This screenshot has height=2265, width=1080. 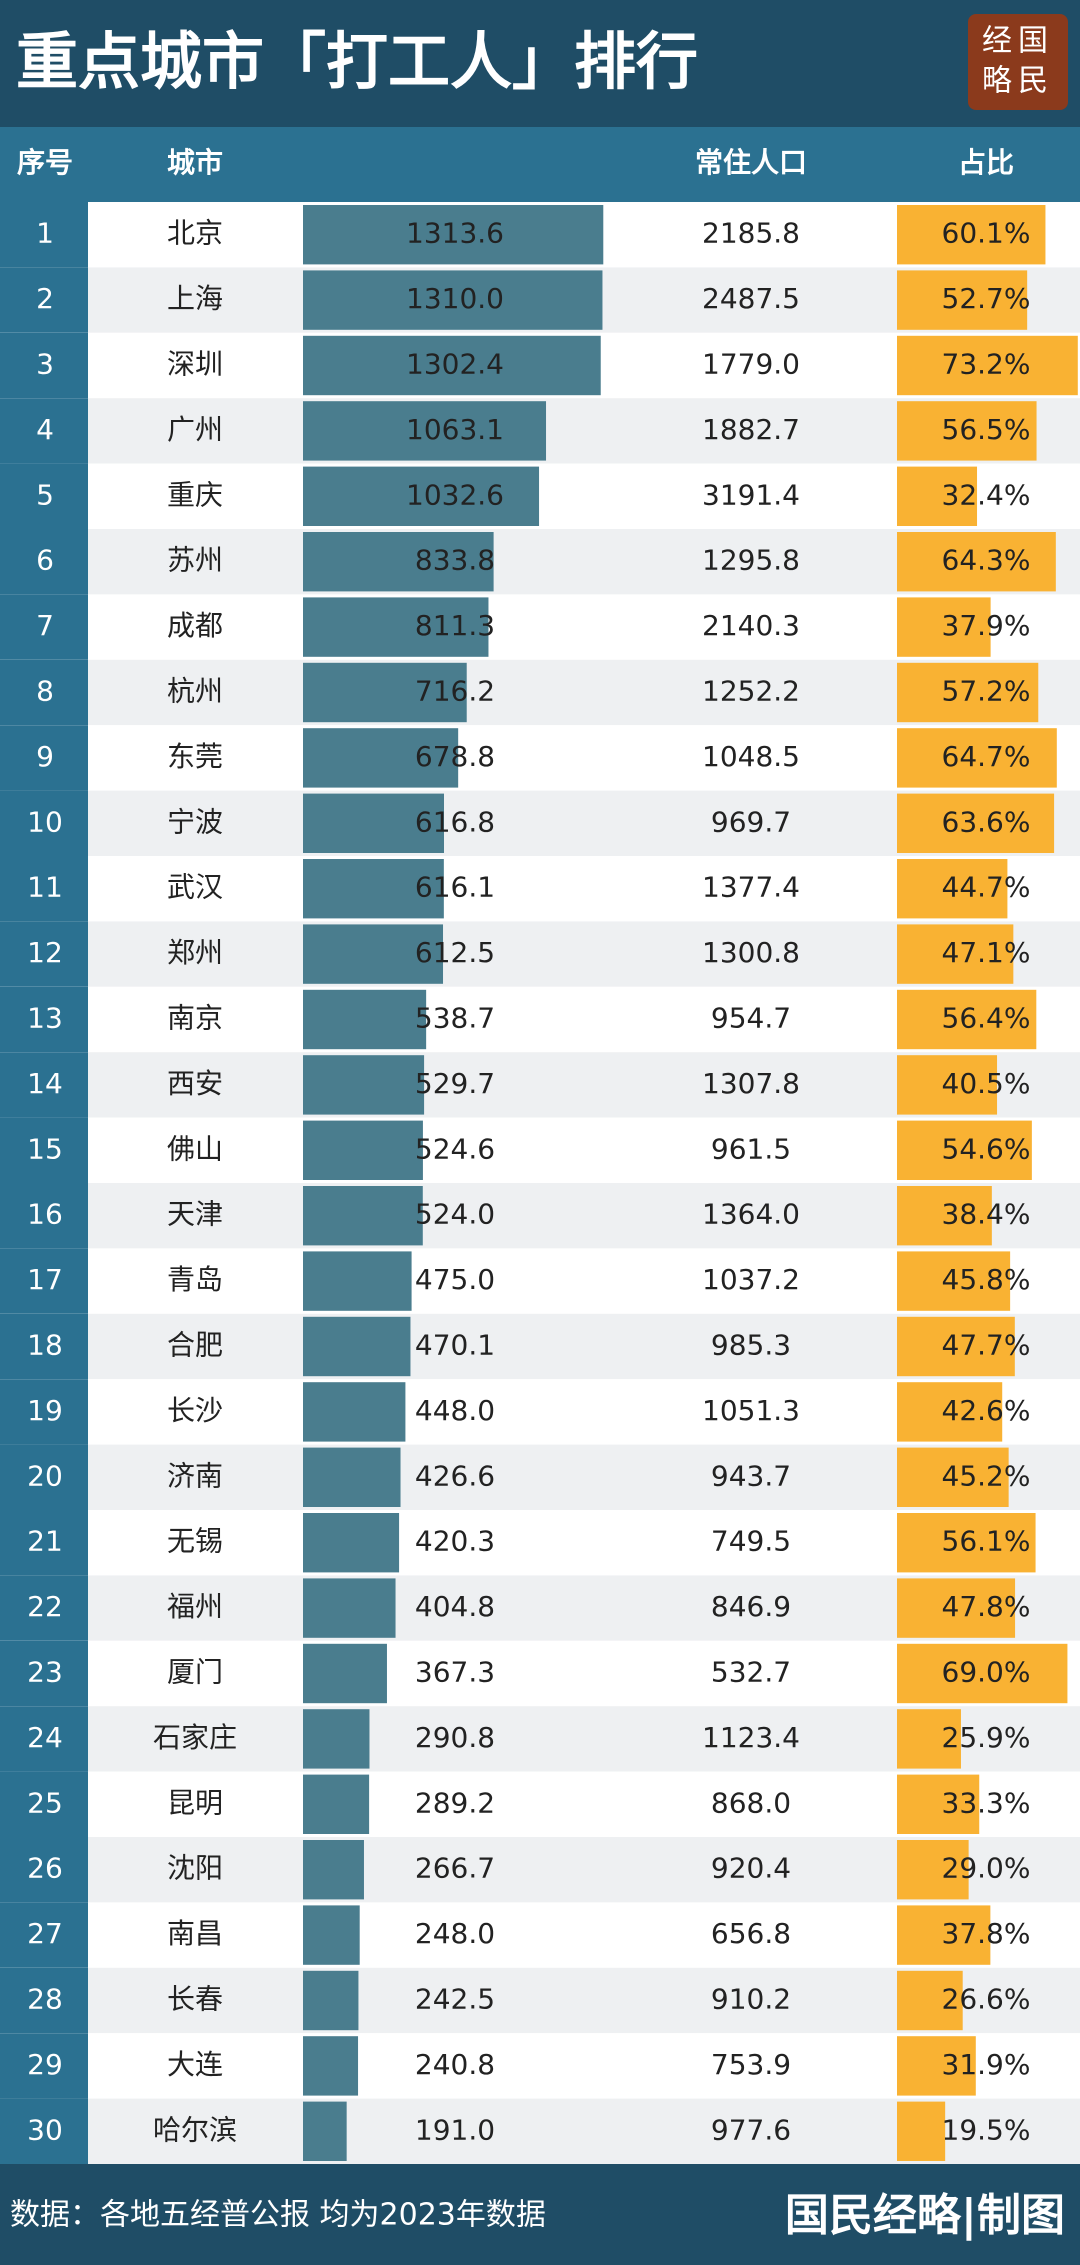 What do you see at coordinates (195, 1083) in the screenshot?
I see `city: 西安` at bounding box center [195, 1083].